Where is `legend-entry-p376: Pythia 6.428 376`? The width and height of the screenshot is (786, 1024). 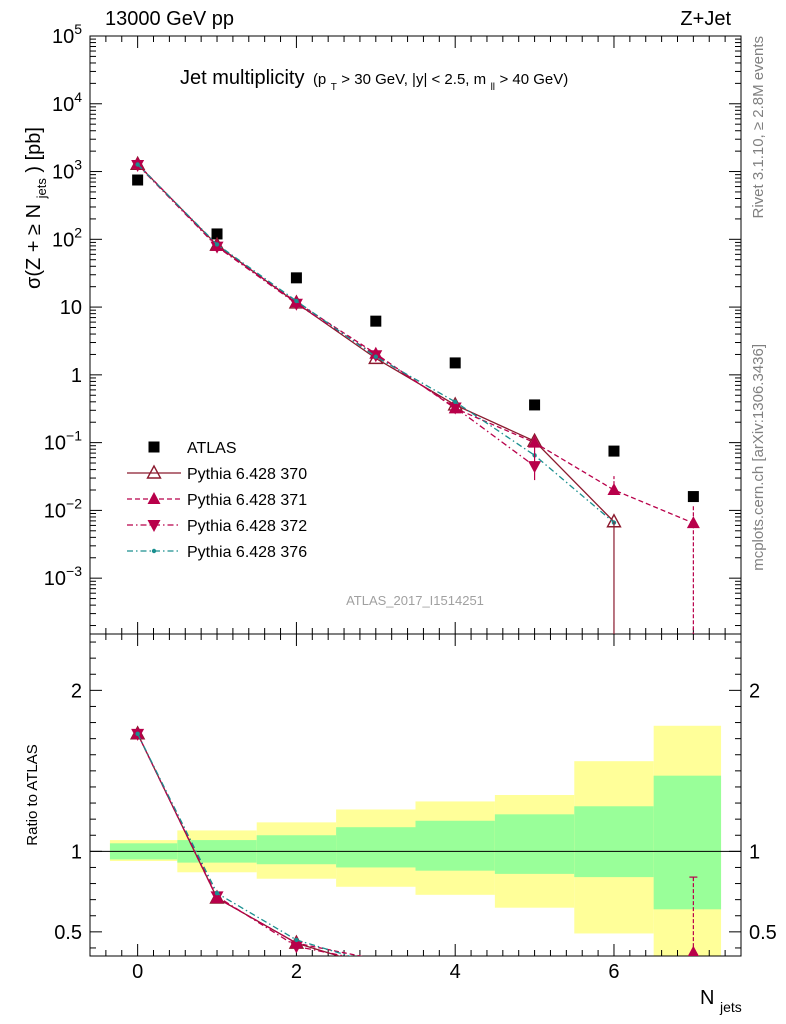
legend-entry-p376: Pythia 6.428 376 is located at coordinates (217, 552).